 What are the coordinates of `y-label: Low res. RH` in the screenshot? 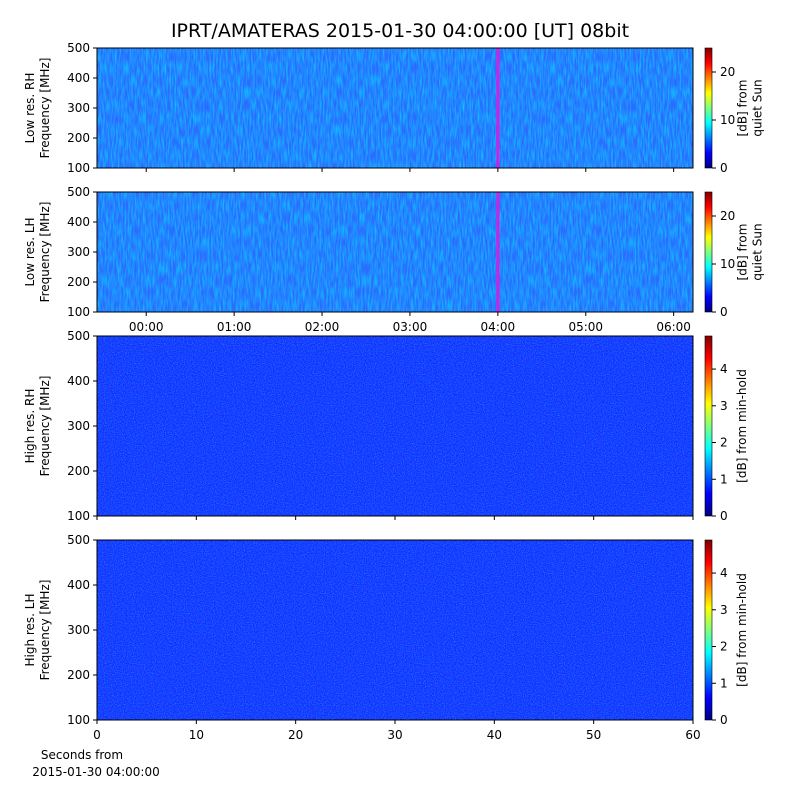 It's located at (30, 108).